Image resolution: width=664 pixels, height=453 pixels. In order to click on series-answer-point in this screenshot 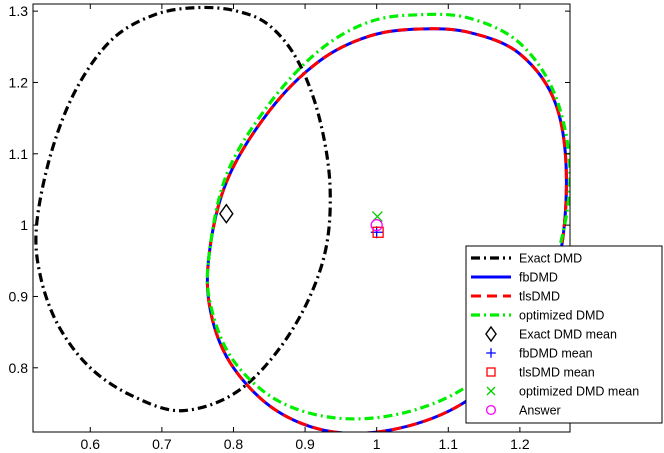, I will do `click(376, 225)`.